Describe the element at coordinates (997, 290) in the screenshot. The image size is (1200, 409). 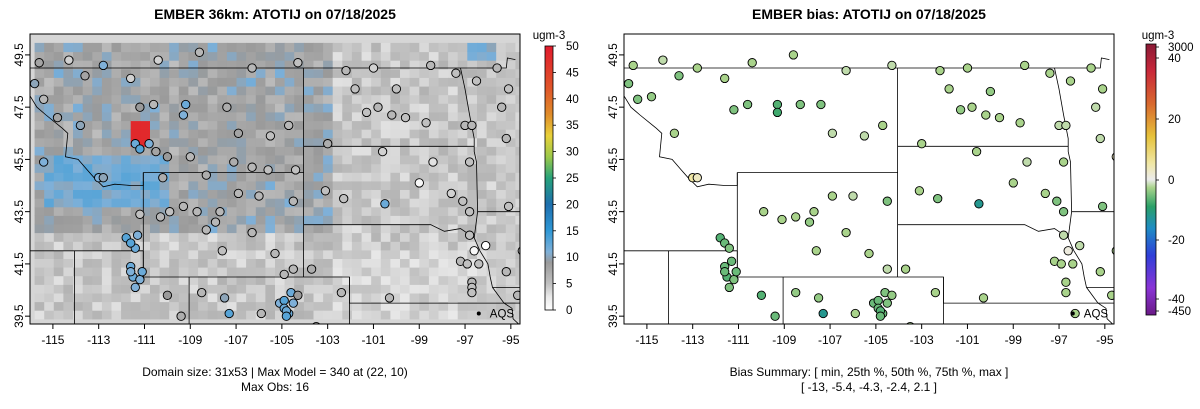
I see `state-boundary` at that location.